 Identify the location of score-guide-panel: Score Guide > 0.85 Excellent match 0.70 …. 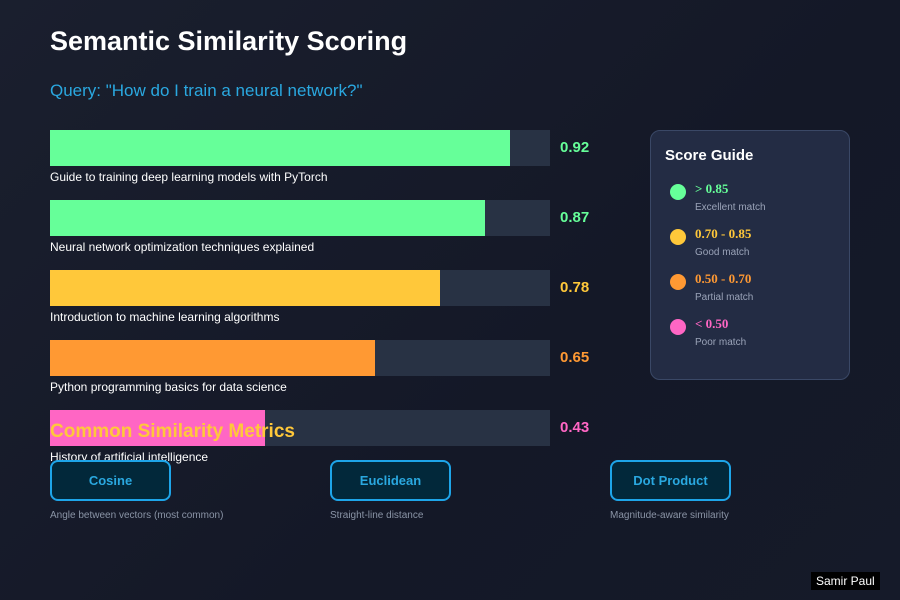
(750, 255).